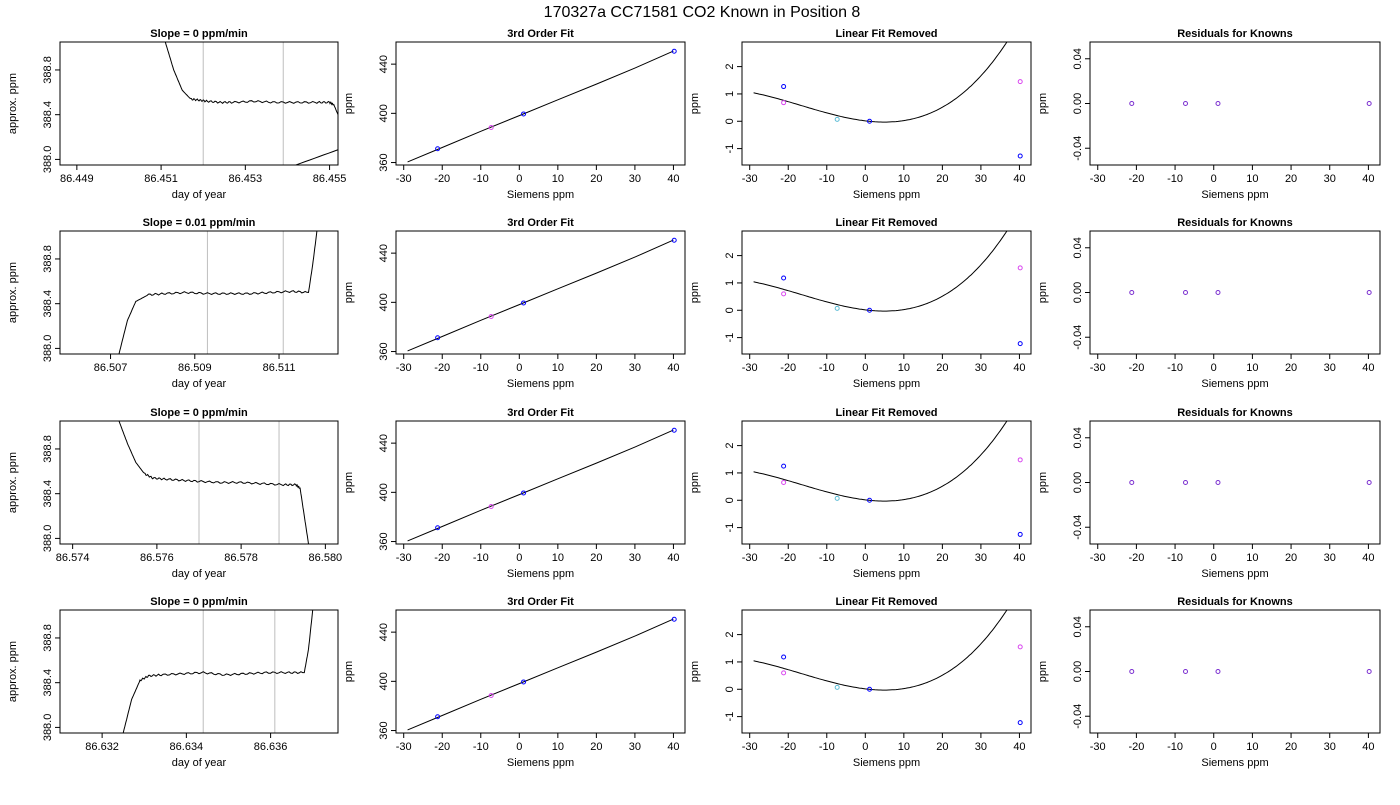 The width and height of the screenshot is (1400, 805). I want to click on x-tick-label: 86.509, so click(195, 368).